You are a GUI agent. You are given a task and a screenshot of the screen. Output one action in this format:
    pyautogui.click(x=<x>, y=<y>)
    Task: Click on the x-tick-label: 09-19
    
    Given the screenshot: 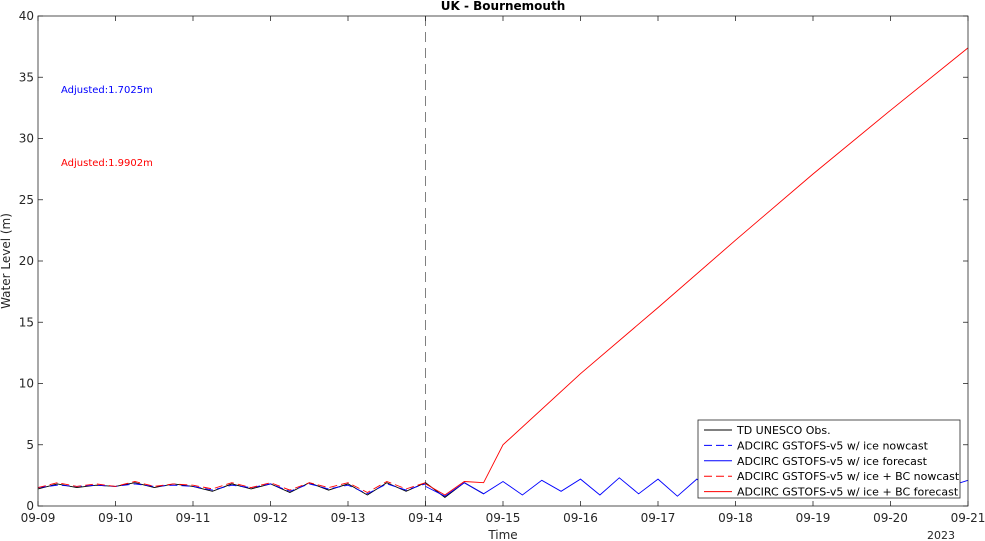 What is the action you would take?
    pyautogui.click(x=813, y=518)
    